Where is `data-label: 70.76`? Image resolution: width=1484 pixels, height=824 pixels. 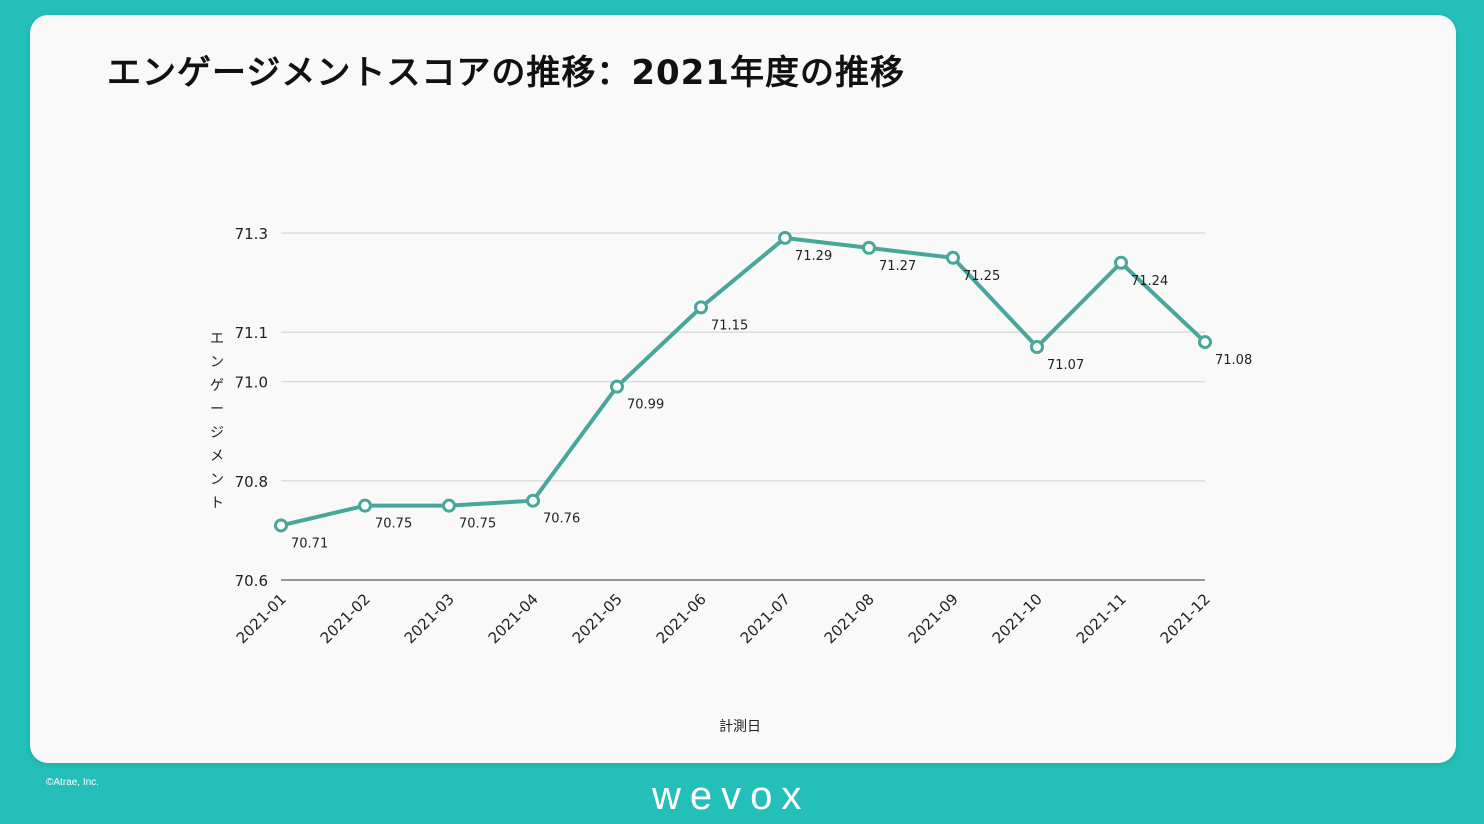 data-label: 70.76 is located at coordinates (561, 519).